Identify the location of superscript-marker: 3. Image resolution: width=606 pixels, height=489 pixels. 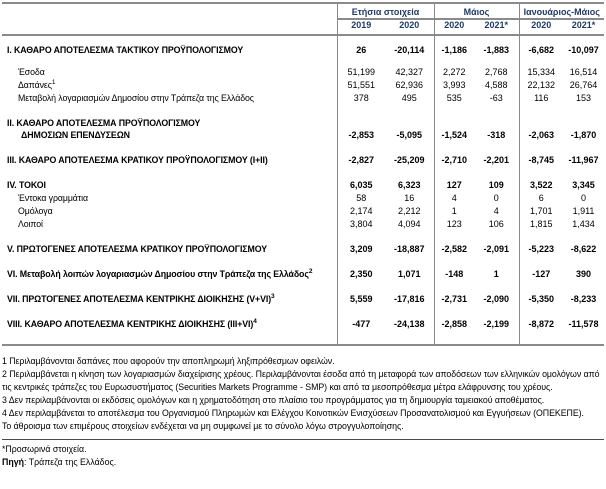
(273, 297).